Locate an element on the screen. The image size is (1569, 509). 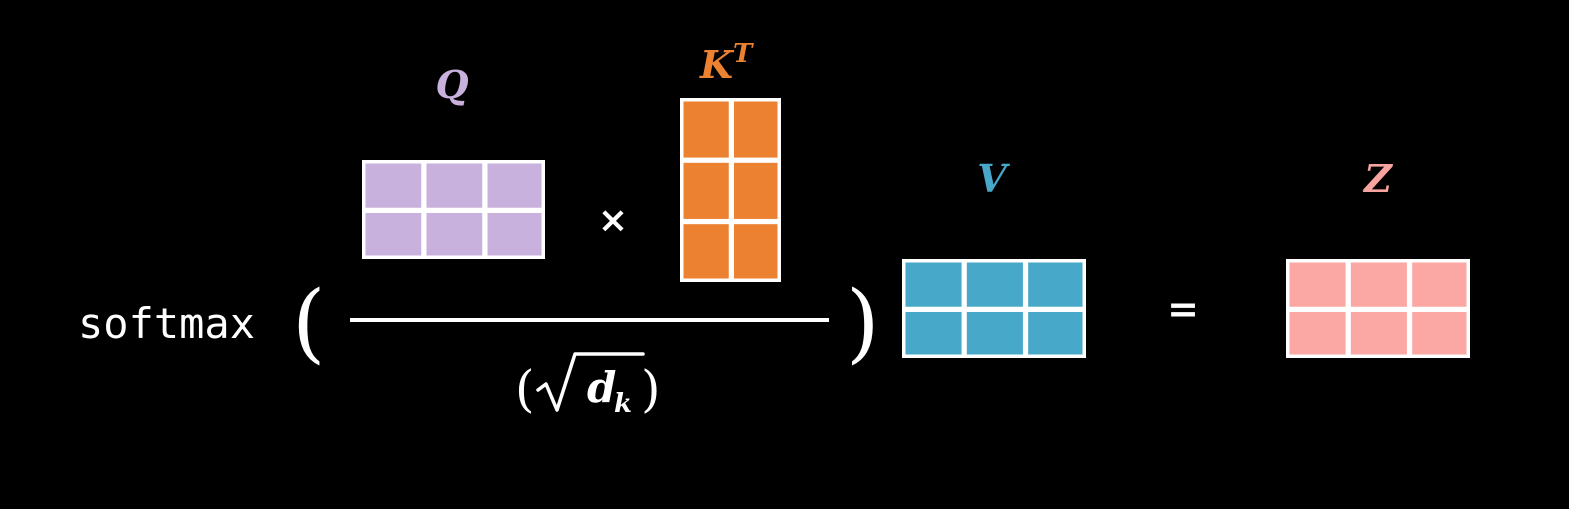
matrix-k-letter: K is located at coordinates (717, 64).